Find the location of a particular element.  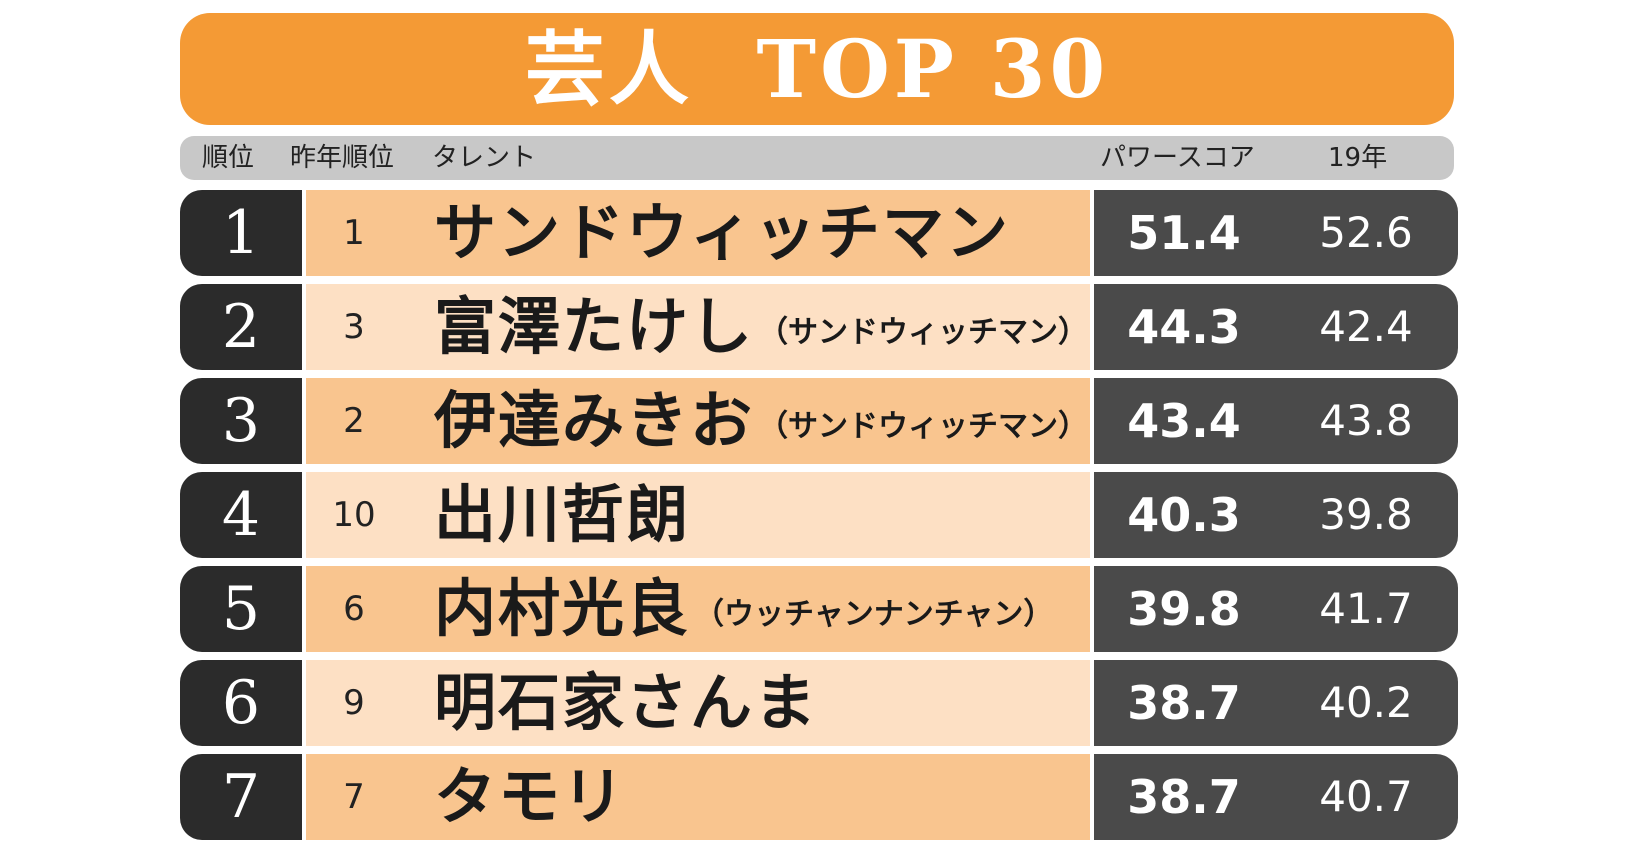

talent-label: サンドウィッチマン is located at coordinates (724, 233).